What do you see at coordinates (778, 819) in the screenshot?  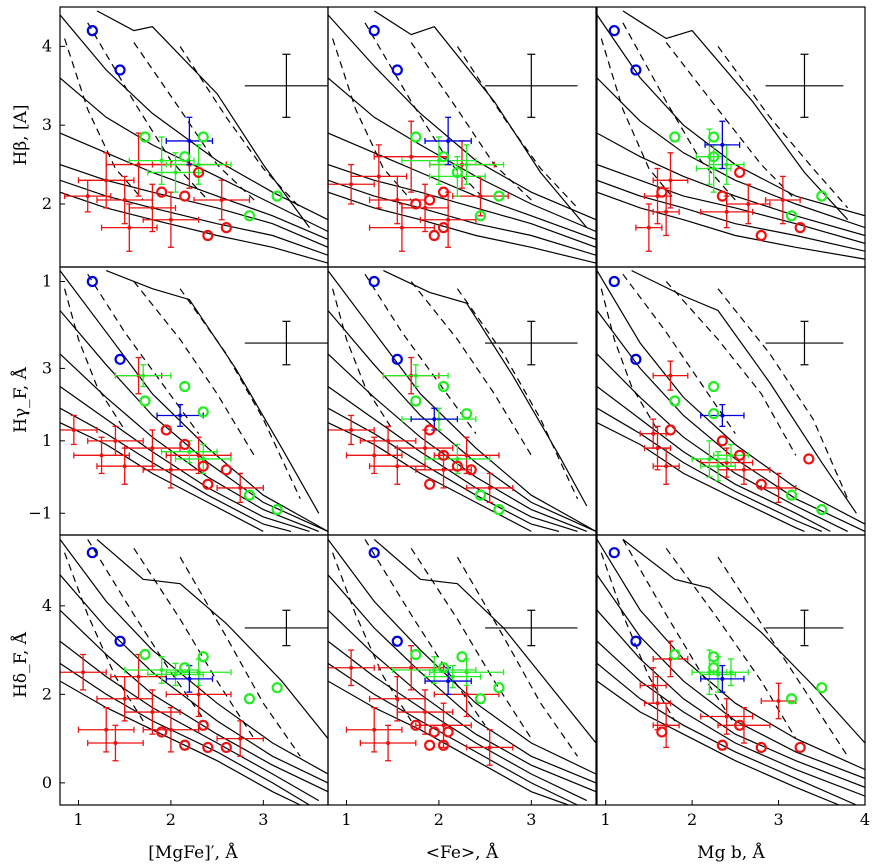 I see `x-tick-label: 3` at bounding box center [778, 819].